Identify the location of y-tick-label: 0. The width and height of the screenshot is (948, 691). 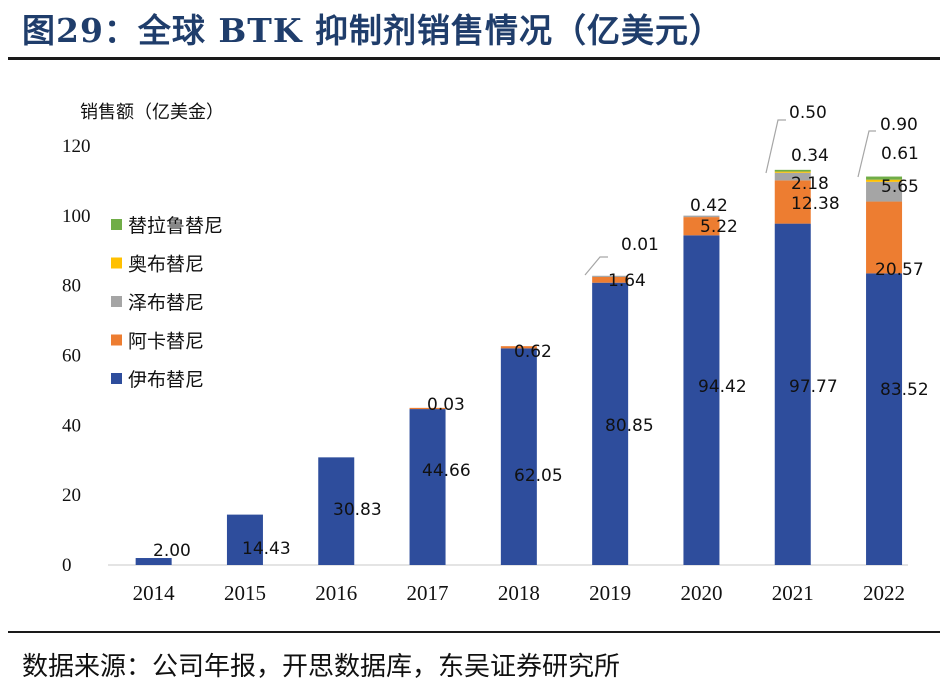
(67, 565).